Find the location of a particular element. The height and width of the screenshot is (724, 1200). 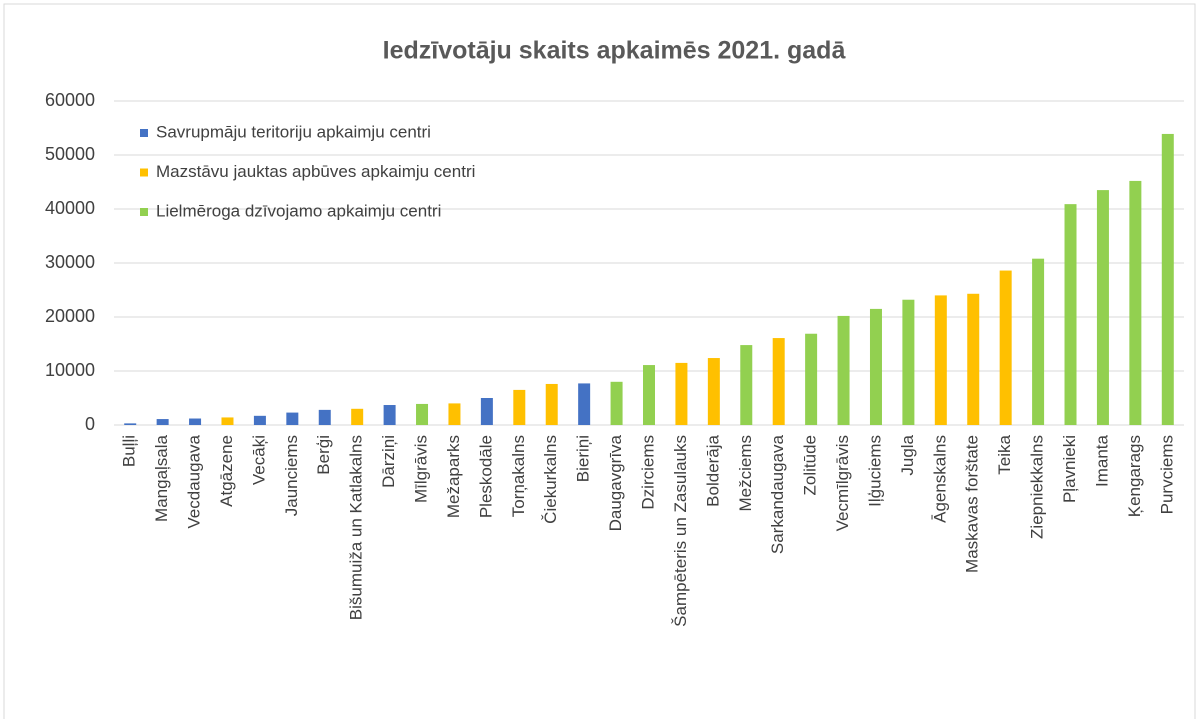

x-tick-label: Dārziņi is located at coordinates (388, 461).